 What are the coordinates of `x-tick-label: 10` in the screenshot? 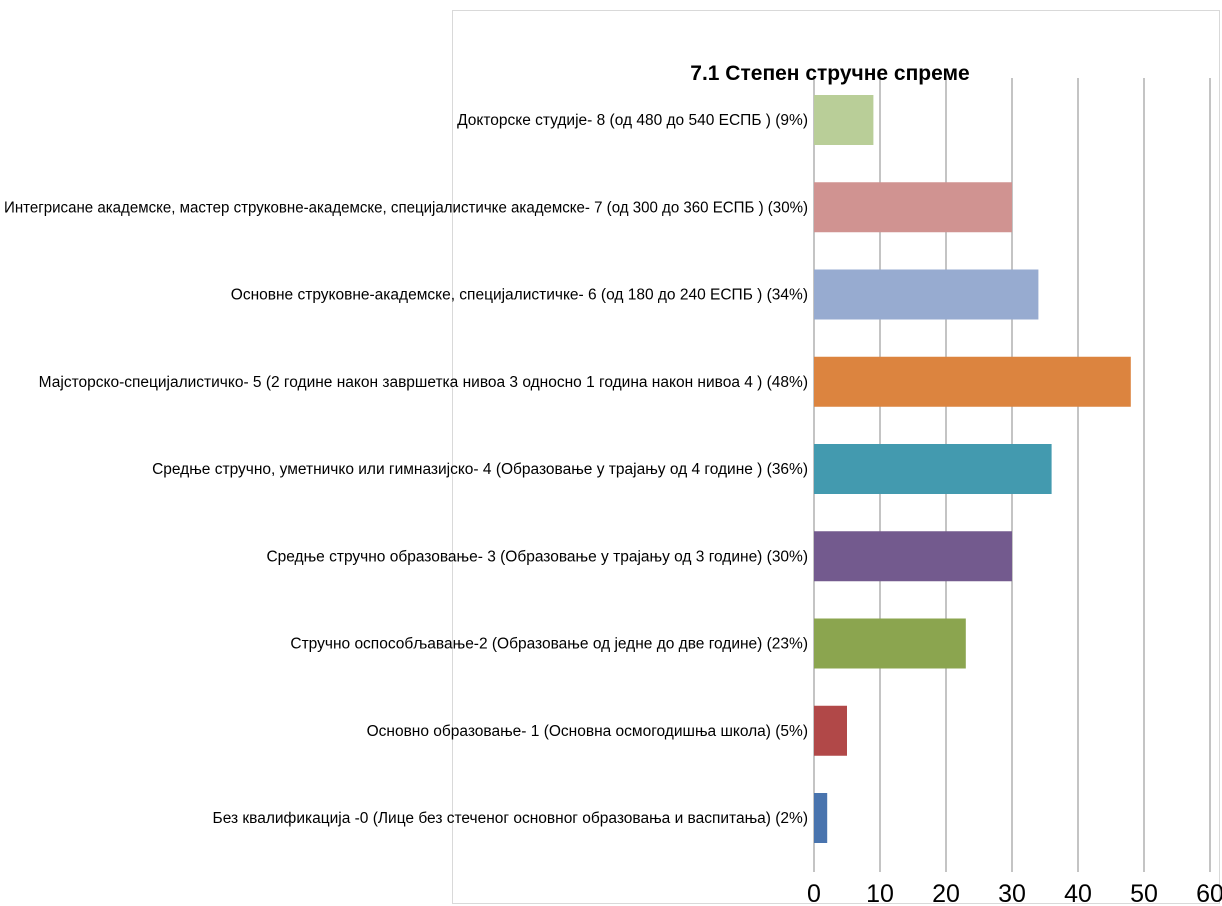 It's located at (880, 893).